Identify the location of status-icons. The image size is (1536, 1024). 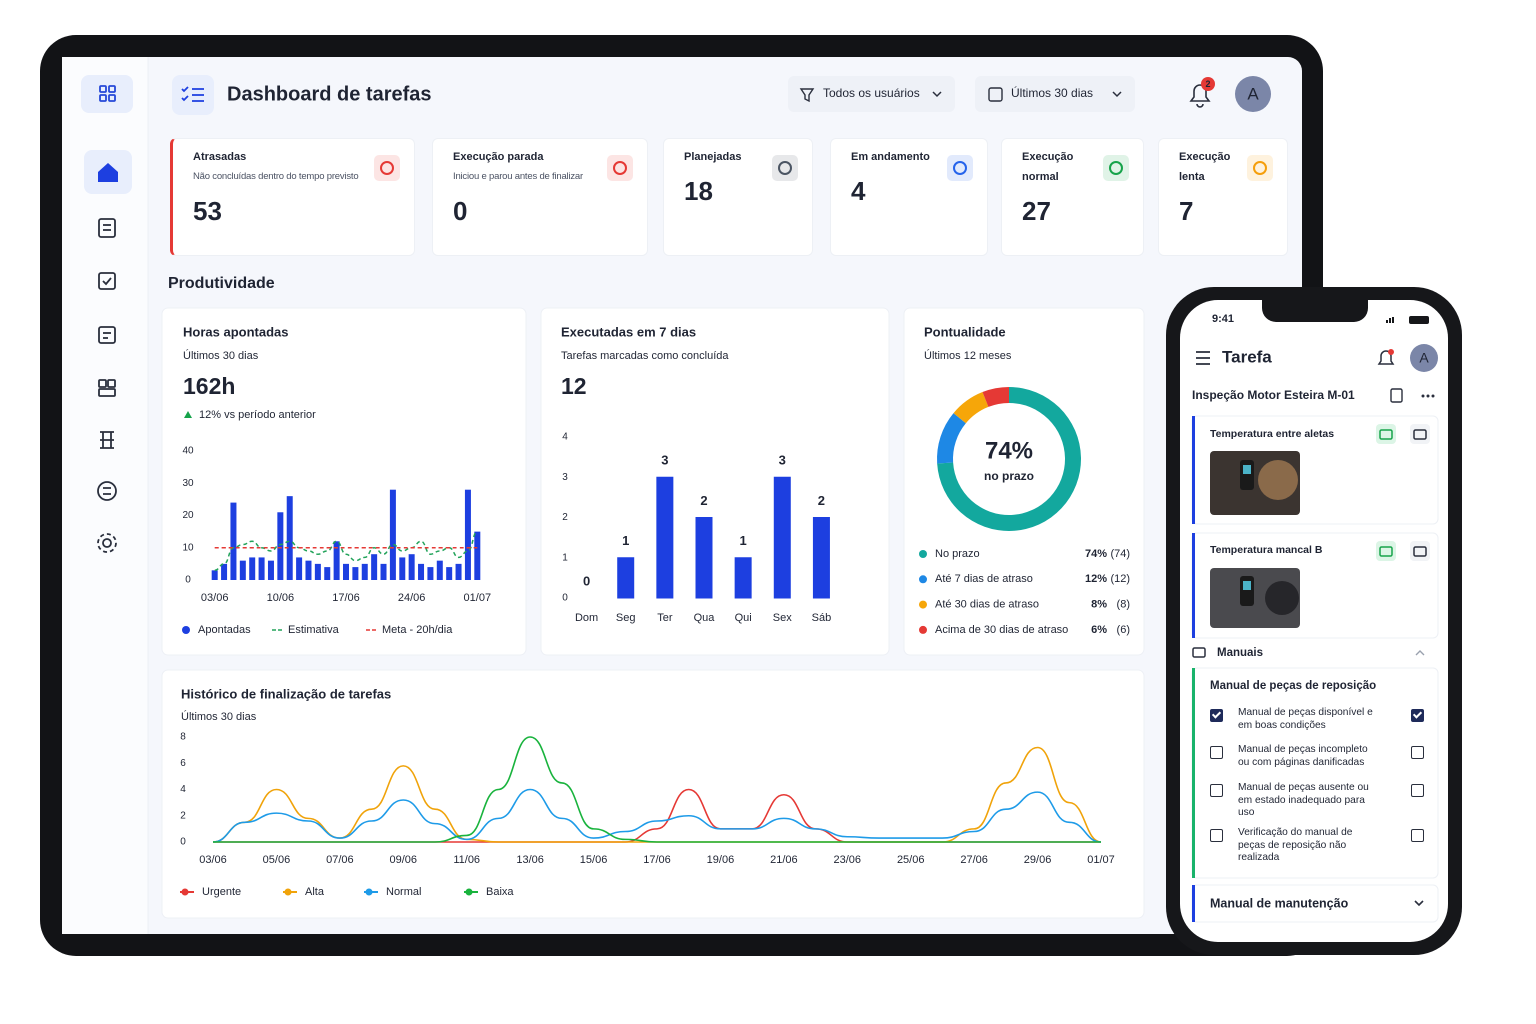
(1407, 320).